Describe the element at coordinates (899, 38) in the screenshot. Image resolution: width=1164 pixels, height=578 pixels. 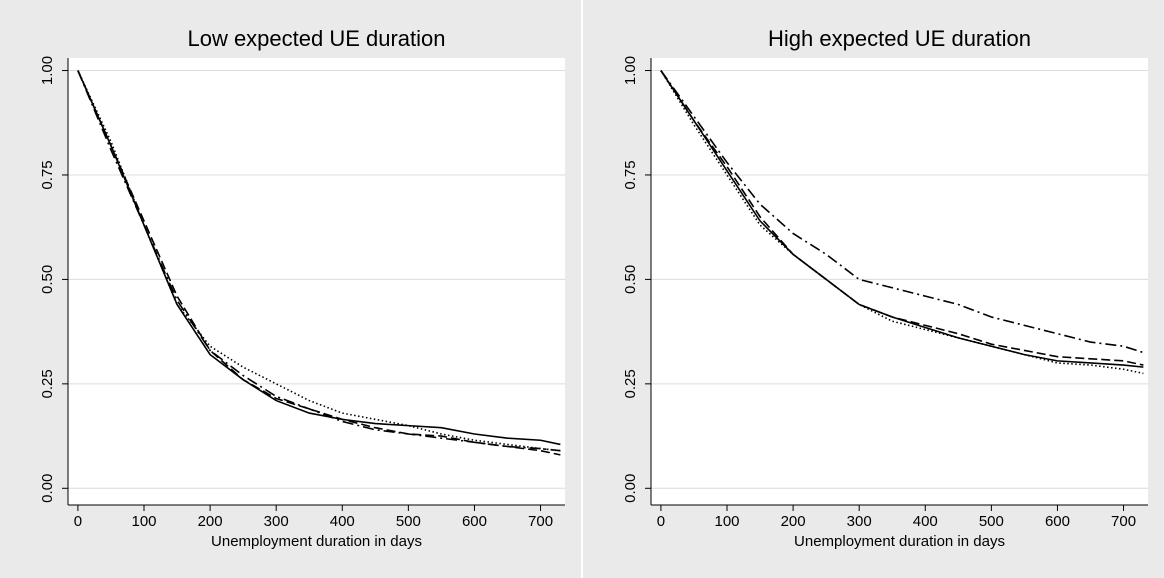
I see `chart-title: High expected UE duration` at that location.